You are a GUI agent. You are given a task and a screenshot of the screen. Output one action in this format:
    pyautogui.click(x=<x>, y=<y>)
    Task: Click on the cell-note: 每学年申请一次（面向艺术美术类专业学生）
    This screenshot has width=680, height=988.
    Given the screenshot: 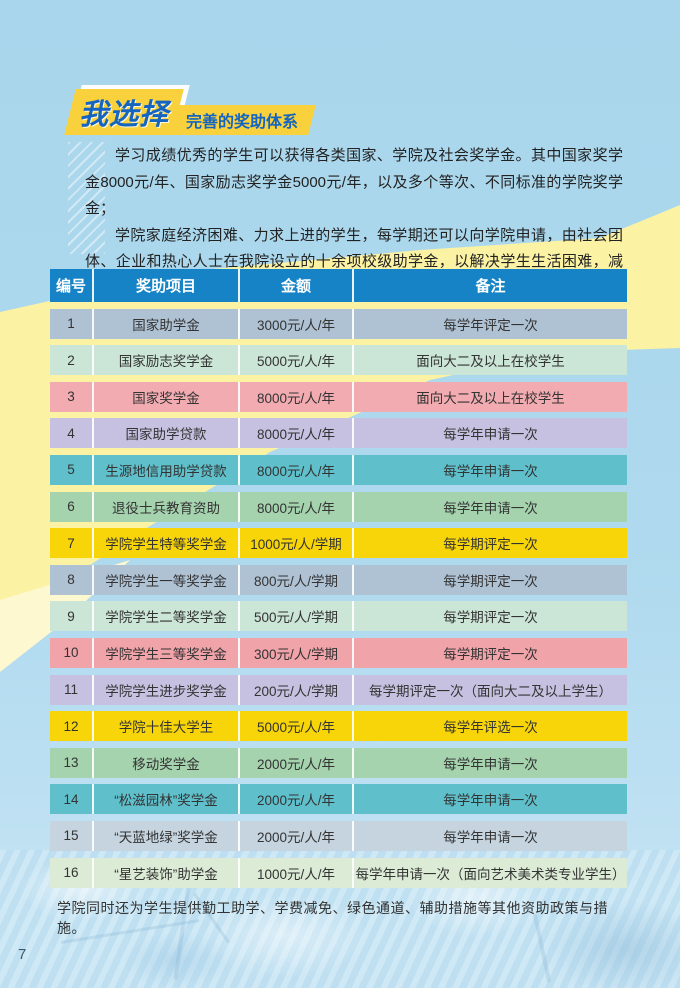 What is the action you would take?
    pyautogui.click(x=489, y=872)
    